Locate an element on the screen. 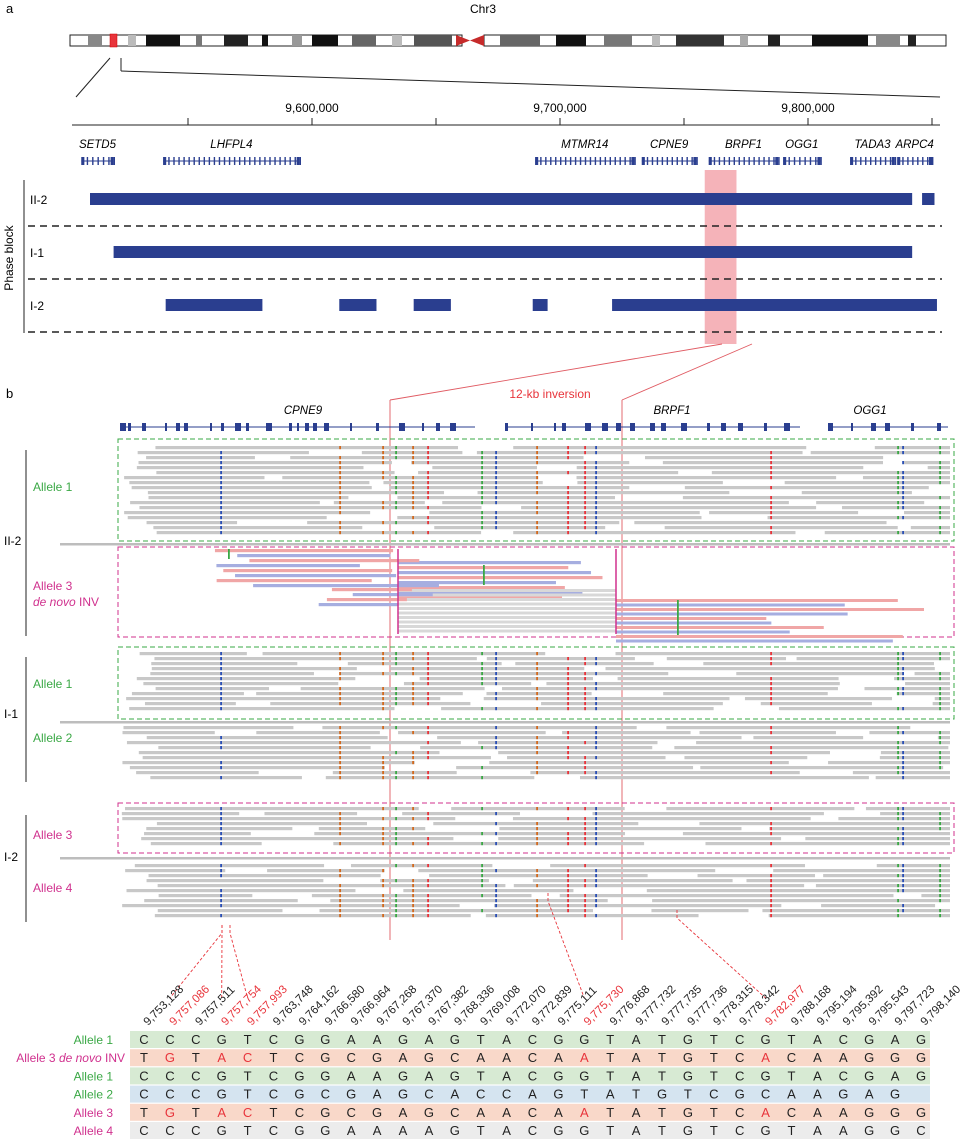 The height and width of the screenshot is (1142, 965). inverted-read is located at coordinates (507, 626).